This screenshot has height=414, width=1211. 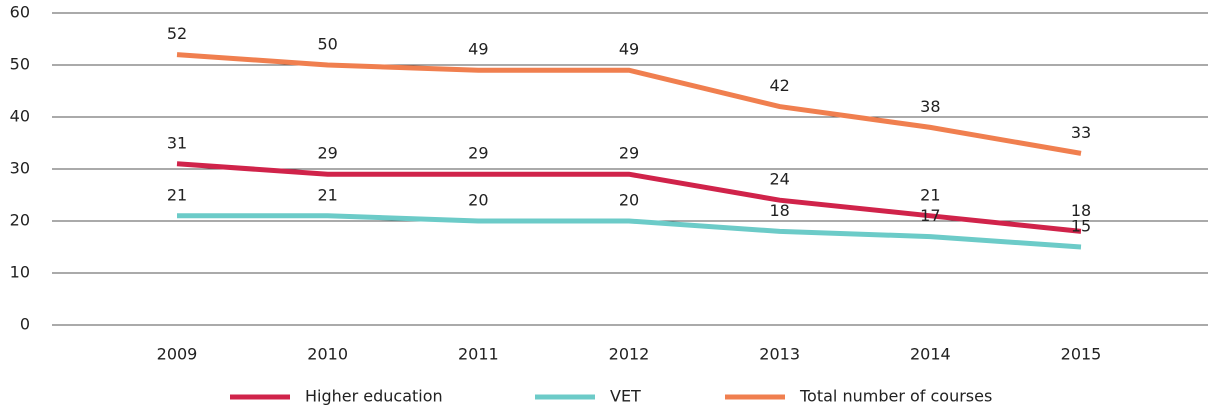 I want to click on y-tick-label: 20, so click(x=20, y=220).